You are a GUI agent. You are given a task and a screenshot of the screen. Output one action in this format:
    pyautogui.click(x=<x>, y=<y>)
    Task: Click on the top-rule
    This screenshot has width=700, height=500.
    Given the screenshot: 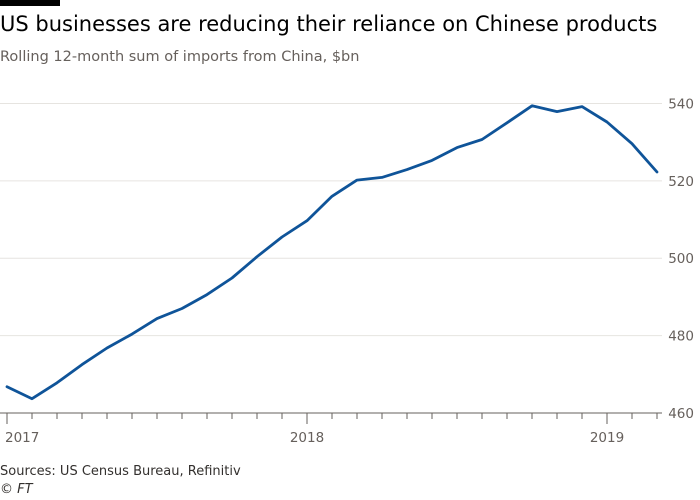 What is the action you would take?
    pyautogui.click(x=30, y=3)
    